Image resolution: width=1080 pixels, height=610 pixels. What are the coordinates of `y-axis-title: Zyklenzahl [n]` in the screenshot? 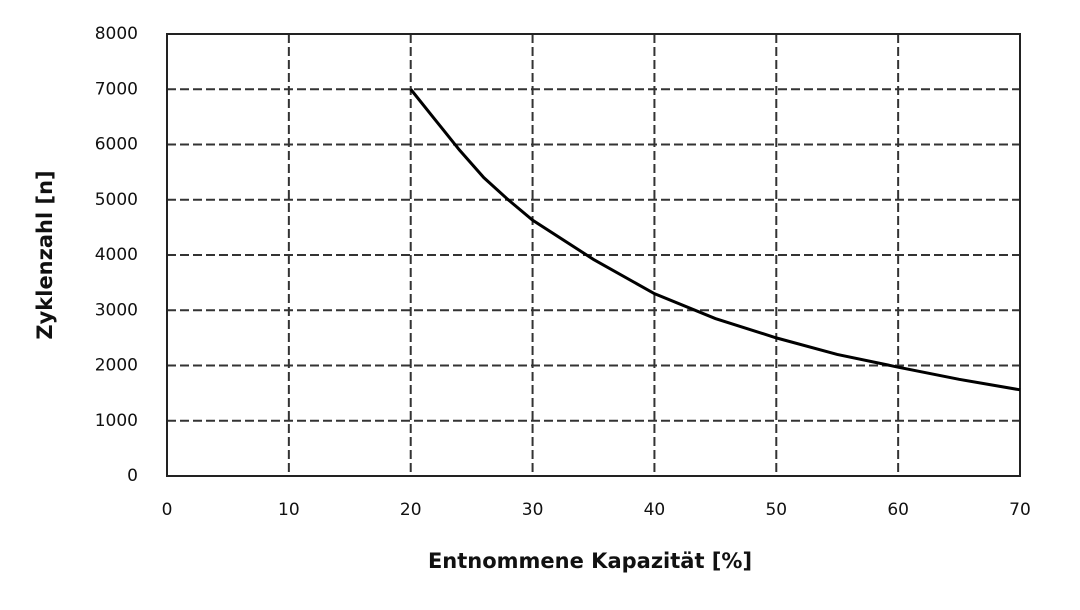 It's located at (45, 254).